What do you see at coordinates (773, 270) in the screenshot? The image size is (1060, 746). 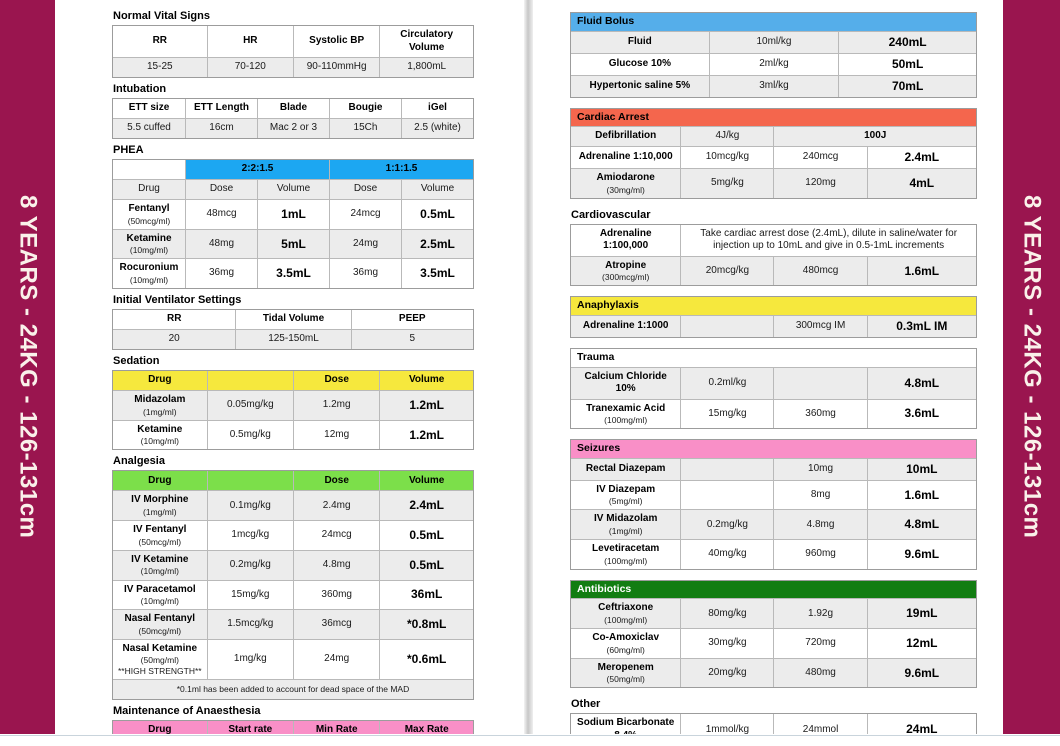 I see `table-row: Atropine (300mcg/ml) 20mcg/kg 480mcg 1.6mL` at bounding box center [773, 270].